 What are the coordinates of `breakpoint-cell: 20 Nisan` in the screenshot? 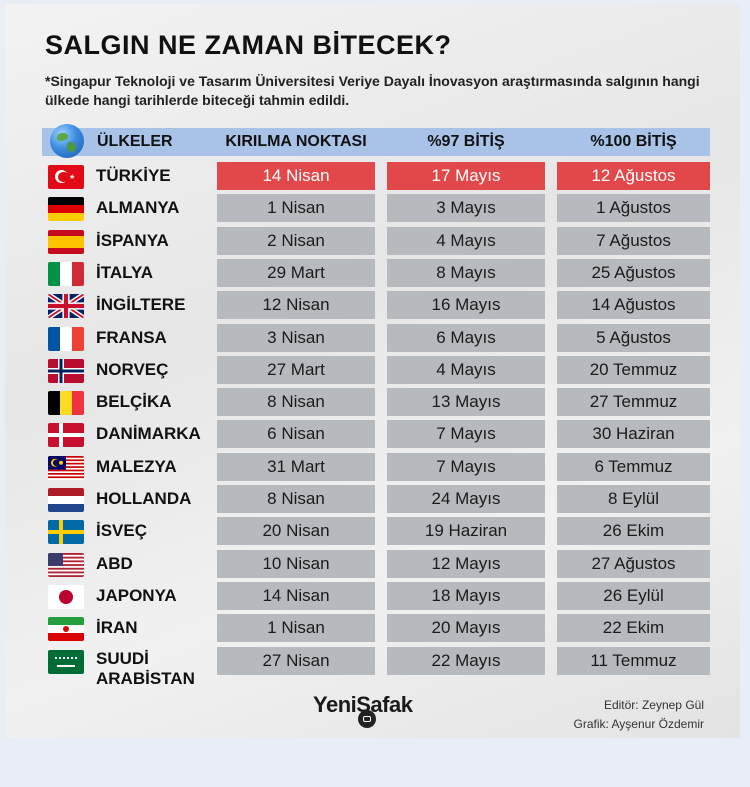 It's located at (296, 531).